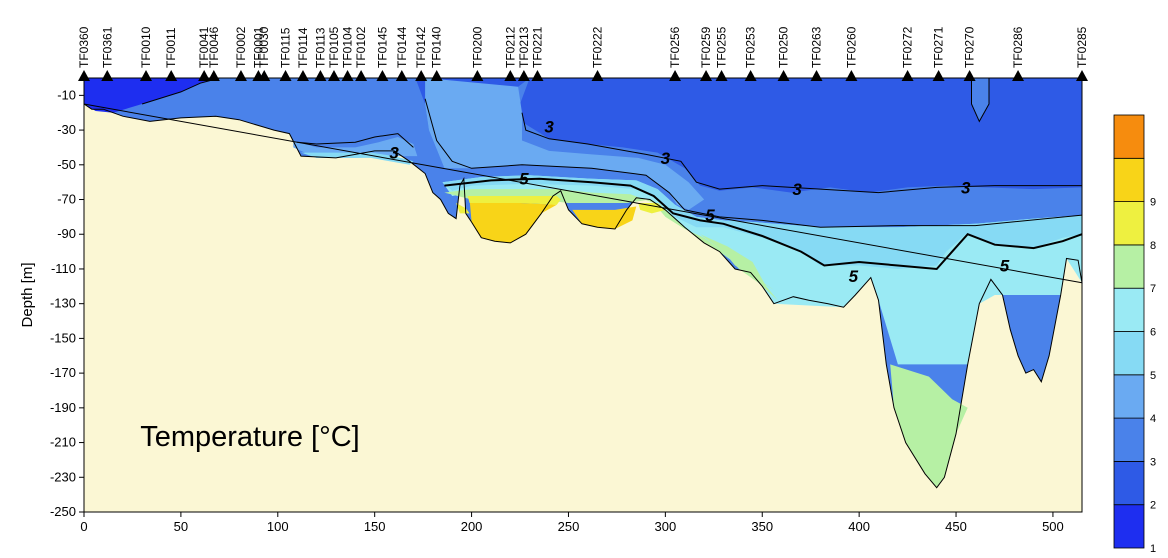 This screenshot has height=558, width=1168. What do you see at coordinates (63, 407) in the screenshot?
I see `y-tick-label-9: -190` at bounding box center [63, 407].